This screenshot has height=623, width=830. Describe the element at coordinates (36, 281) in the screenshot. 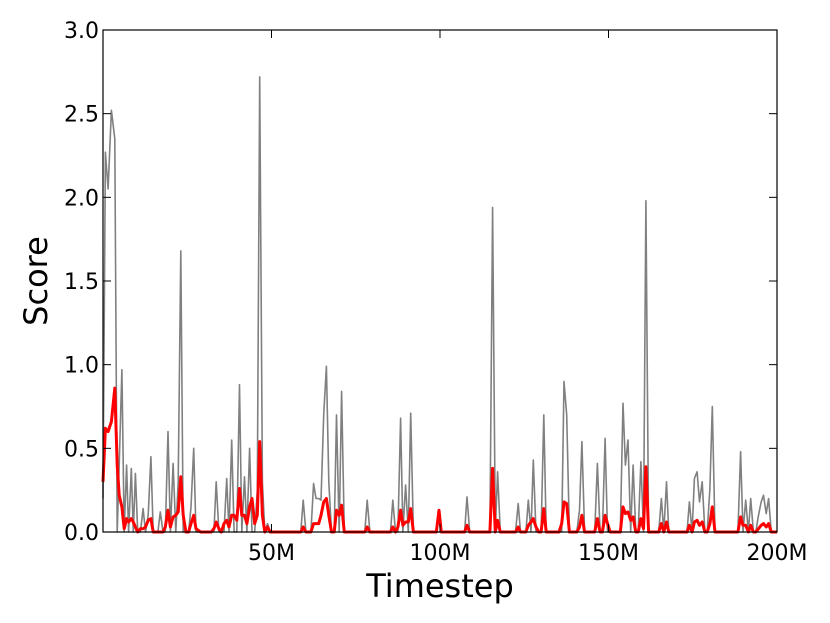

I see `y-axis-label: Score` at that location.